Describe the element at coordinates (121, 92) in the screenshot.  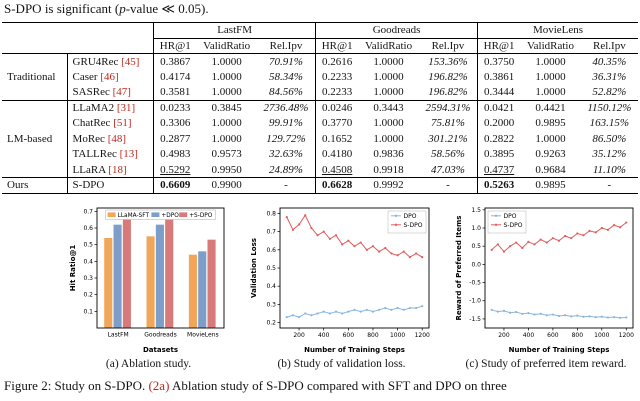
I see `citation-link: [47]` at that location.